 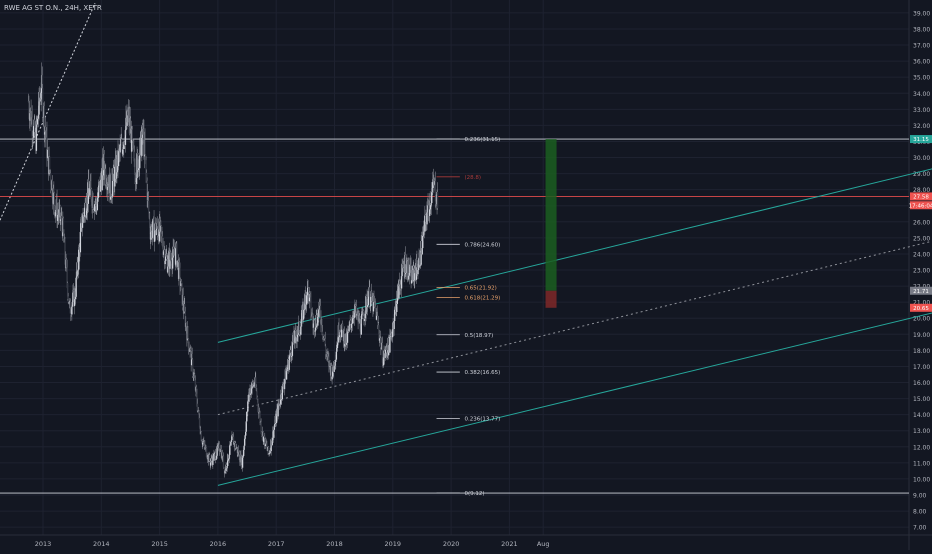 What do you see at coordinates (43, 544) in the screenshot?
I see `x-tick-label: 2013` at bounding box center [43, 544].